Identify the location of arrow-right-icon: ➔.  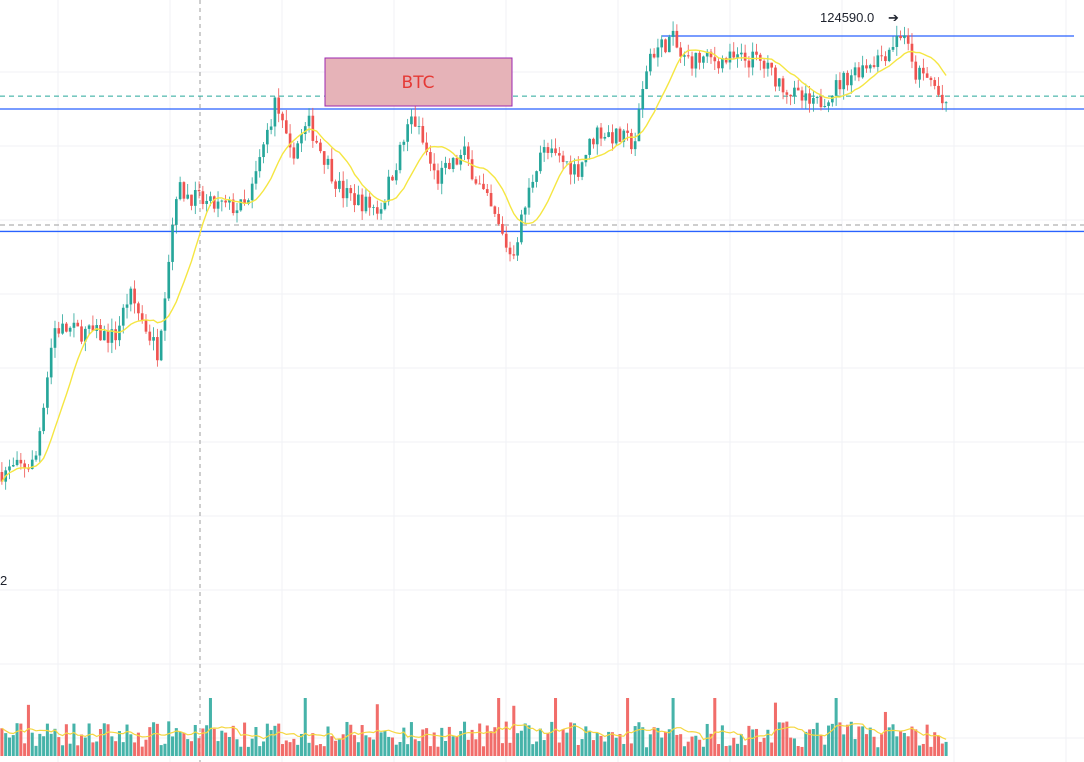
(893, 17).